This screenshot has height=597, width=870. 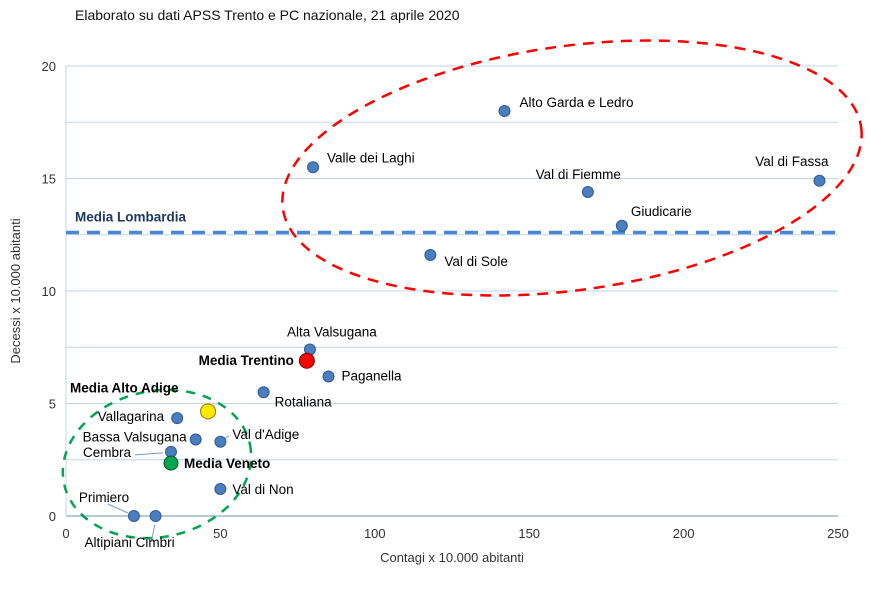 What do you see at coordinates (661, 211) in the screenshot?
I see `data-point-label: Giudicarie` at bounding box center [661, 211].